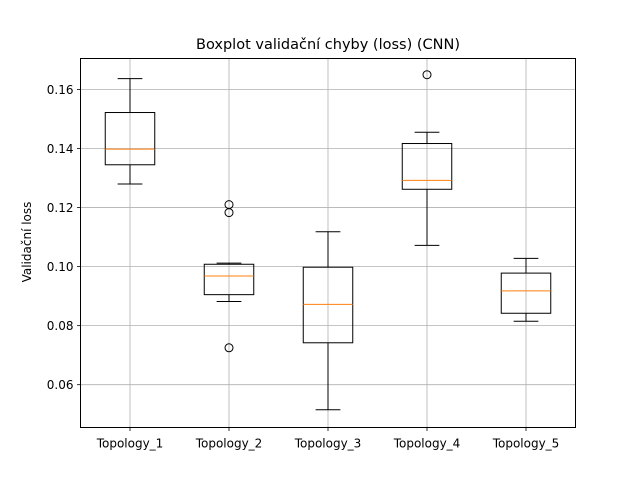 The width and height of the screenshot is (640, 480). I want to click on y-tick-label: 0.16, so click(60, 90).